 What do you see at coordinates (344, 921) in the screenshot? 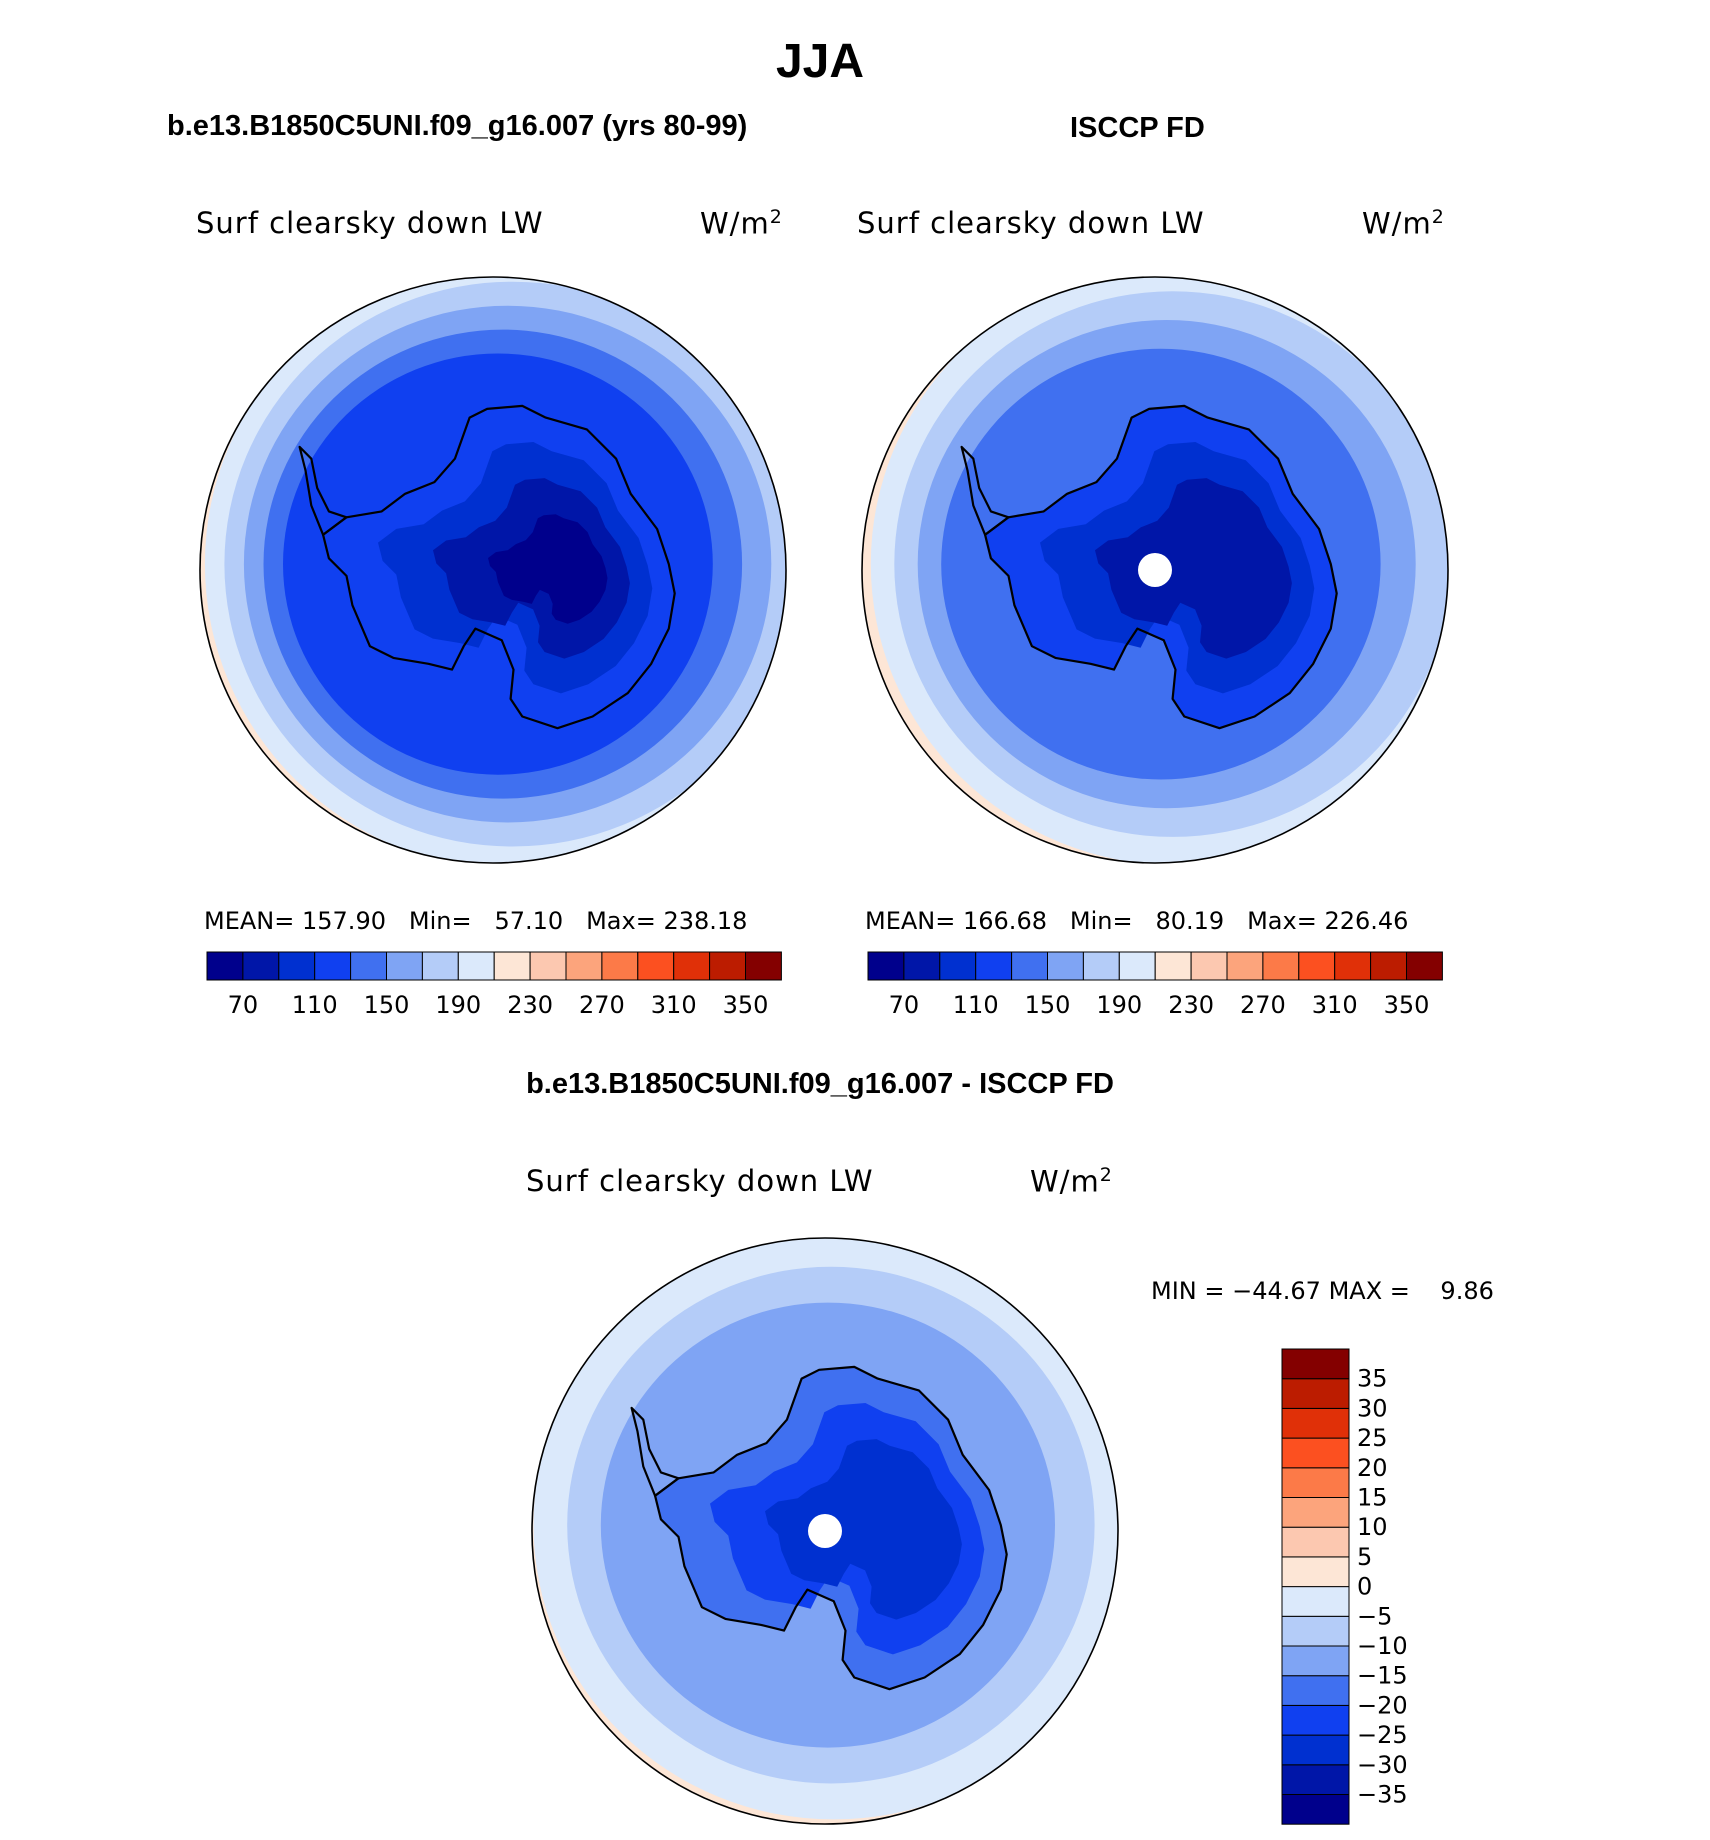
I see `left-mean-value: 157.90` at bounding box center [344, 921].